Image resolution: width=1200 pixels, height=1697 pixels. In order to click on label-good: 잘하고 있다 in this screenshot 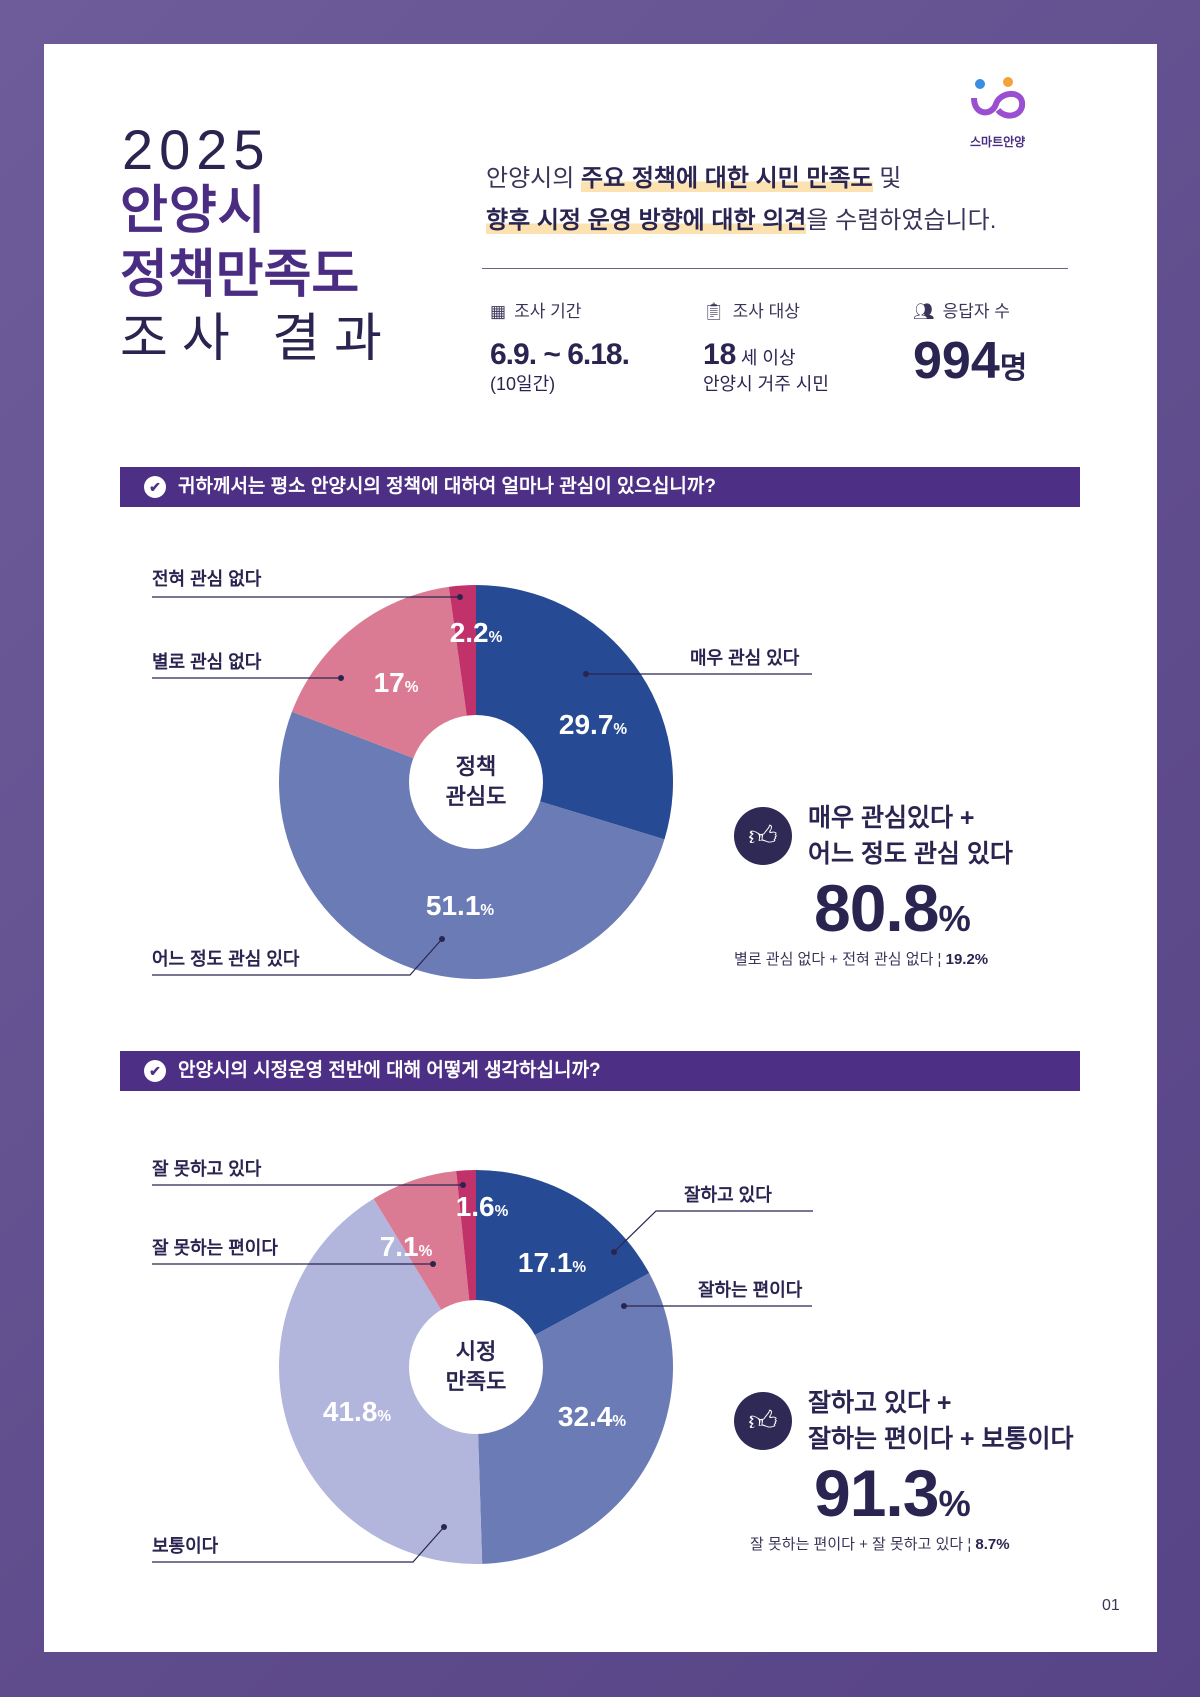, I will do `click(728, 1195)`.